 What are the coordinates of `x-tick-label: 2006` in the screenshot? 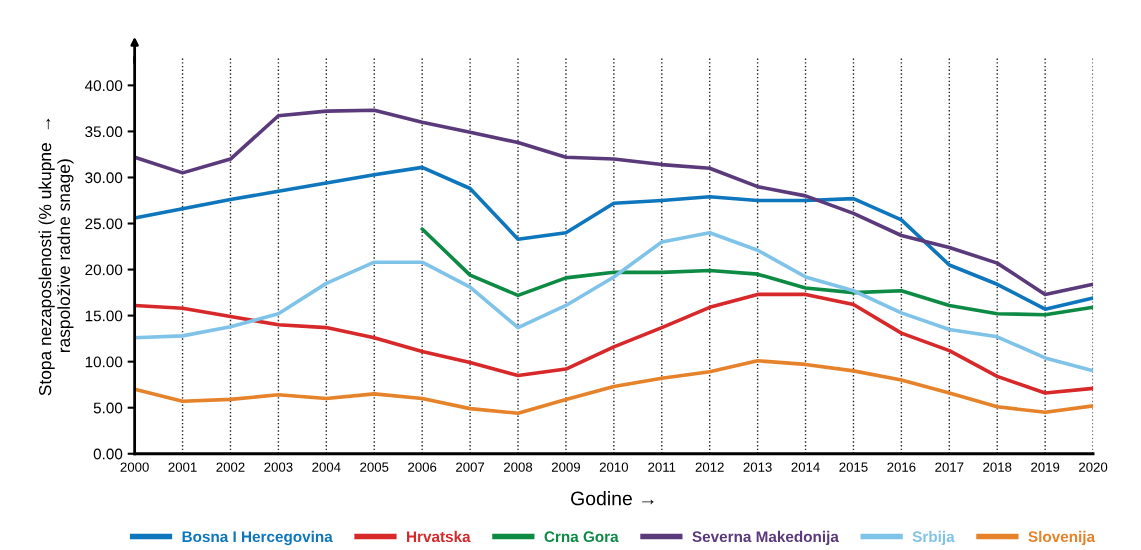 It's located at (422, 467).